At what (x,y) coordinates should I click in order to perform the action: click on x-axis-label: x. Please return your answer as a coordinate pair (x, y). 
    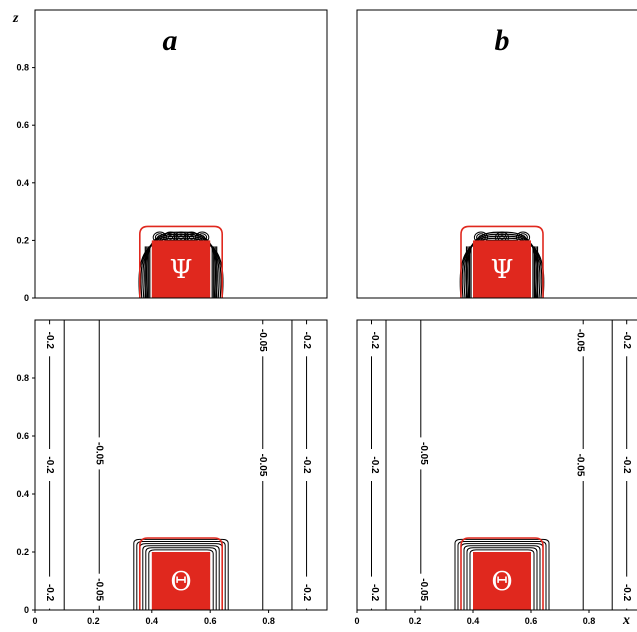
    Looking at the image, I should click on (626, 620).